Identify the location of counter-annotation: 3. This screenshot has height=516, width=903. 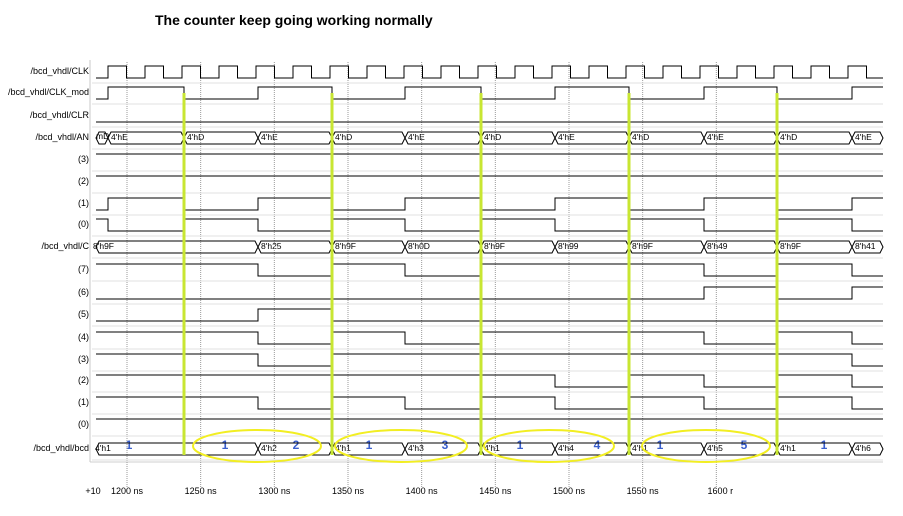
(445, 445).